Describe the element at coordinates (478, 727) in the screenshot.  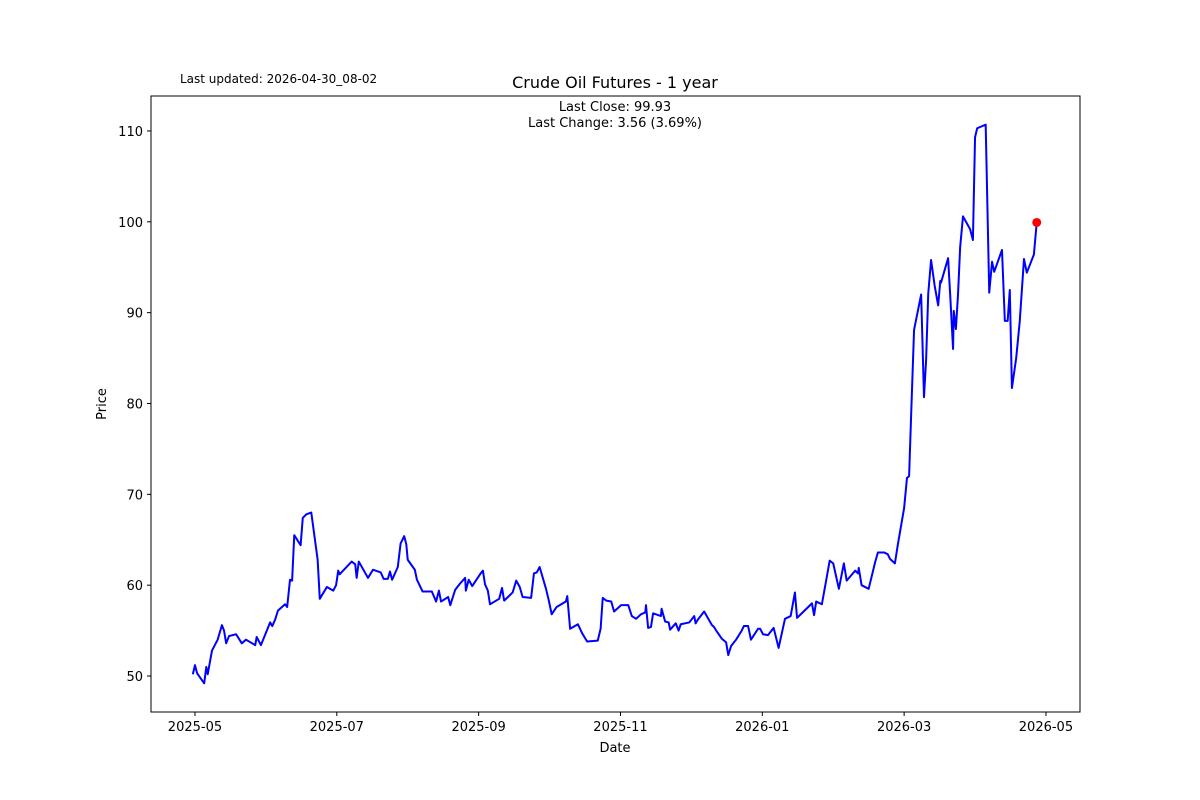
I see `x-tick-label: 2025-09` at that location.